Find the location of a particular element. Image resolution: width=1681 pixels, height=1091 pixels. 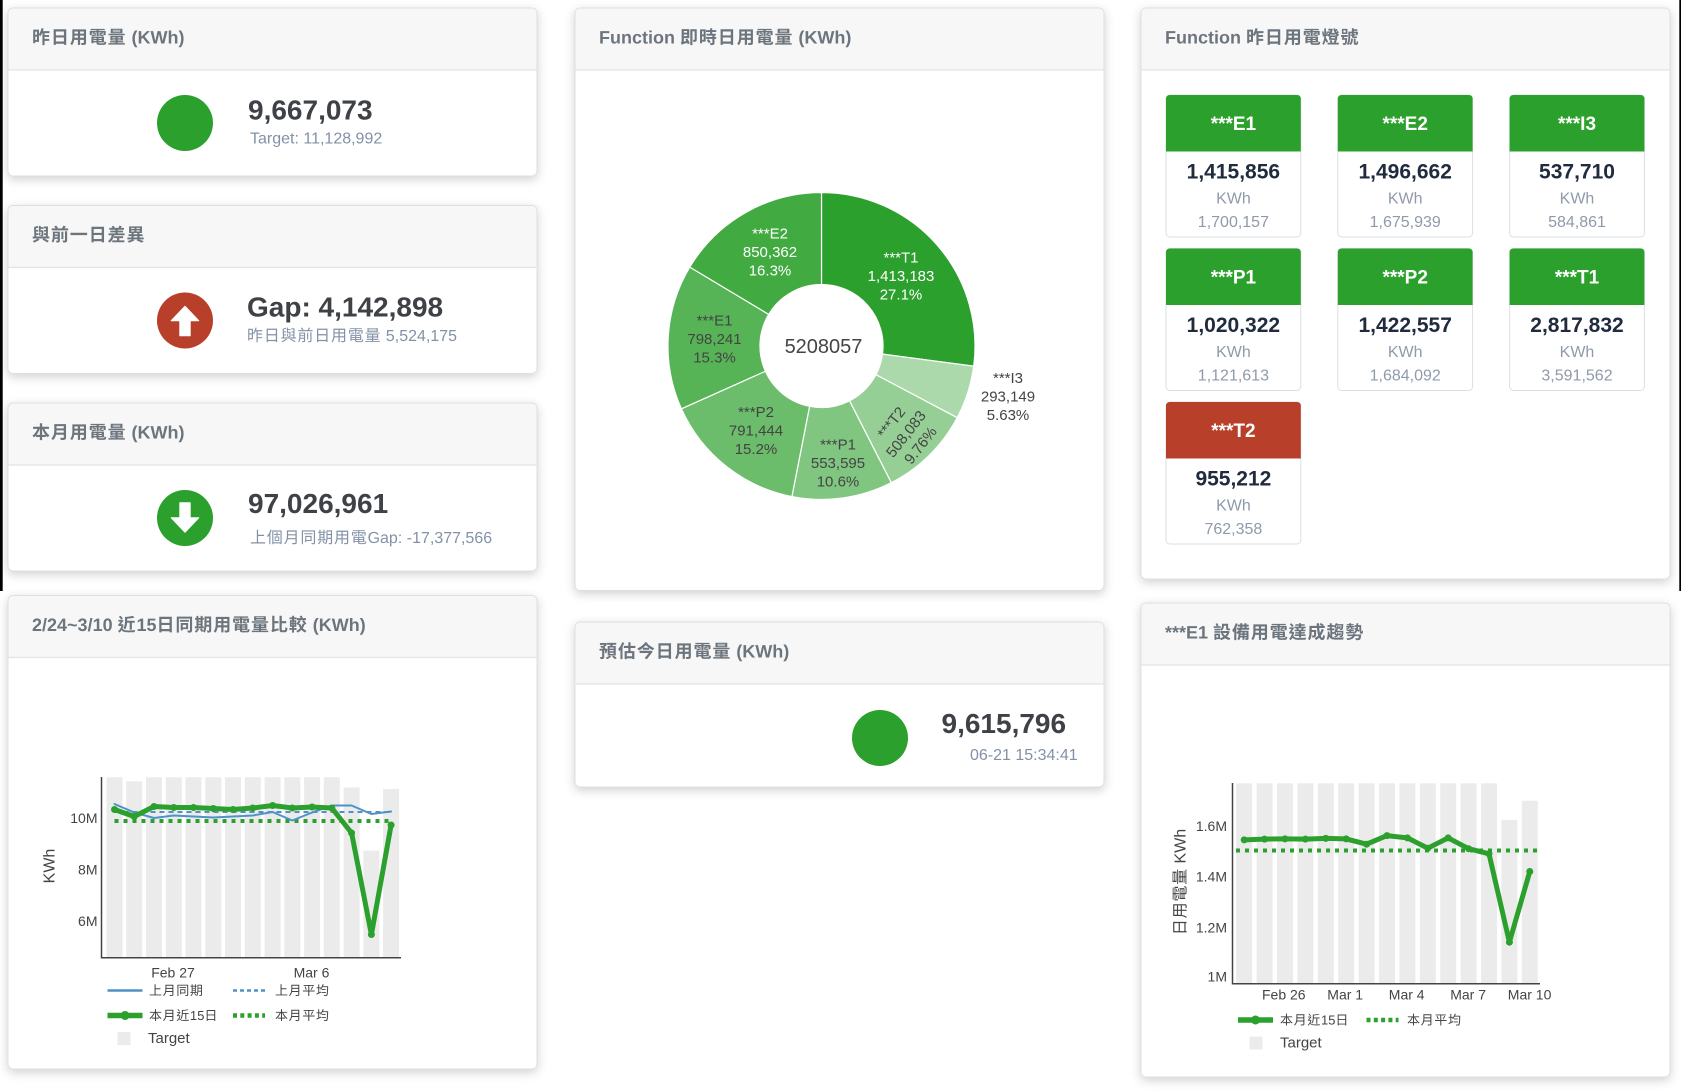

svg-text: 537,710 is located at coordinates (1577, 172).